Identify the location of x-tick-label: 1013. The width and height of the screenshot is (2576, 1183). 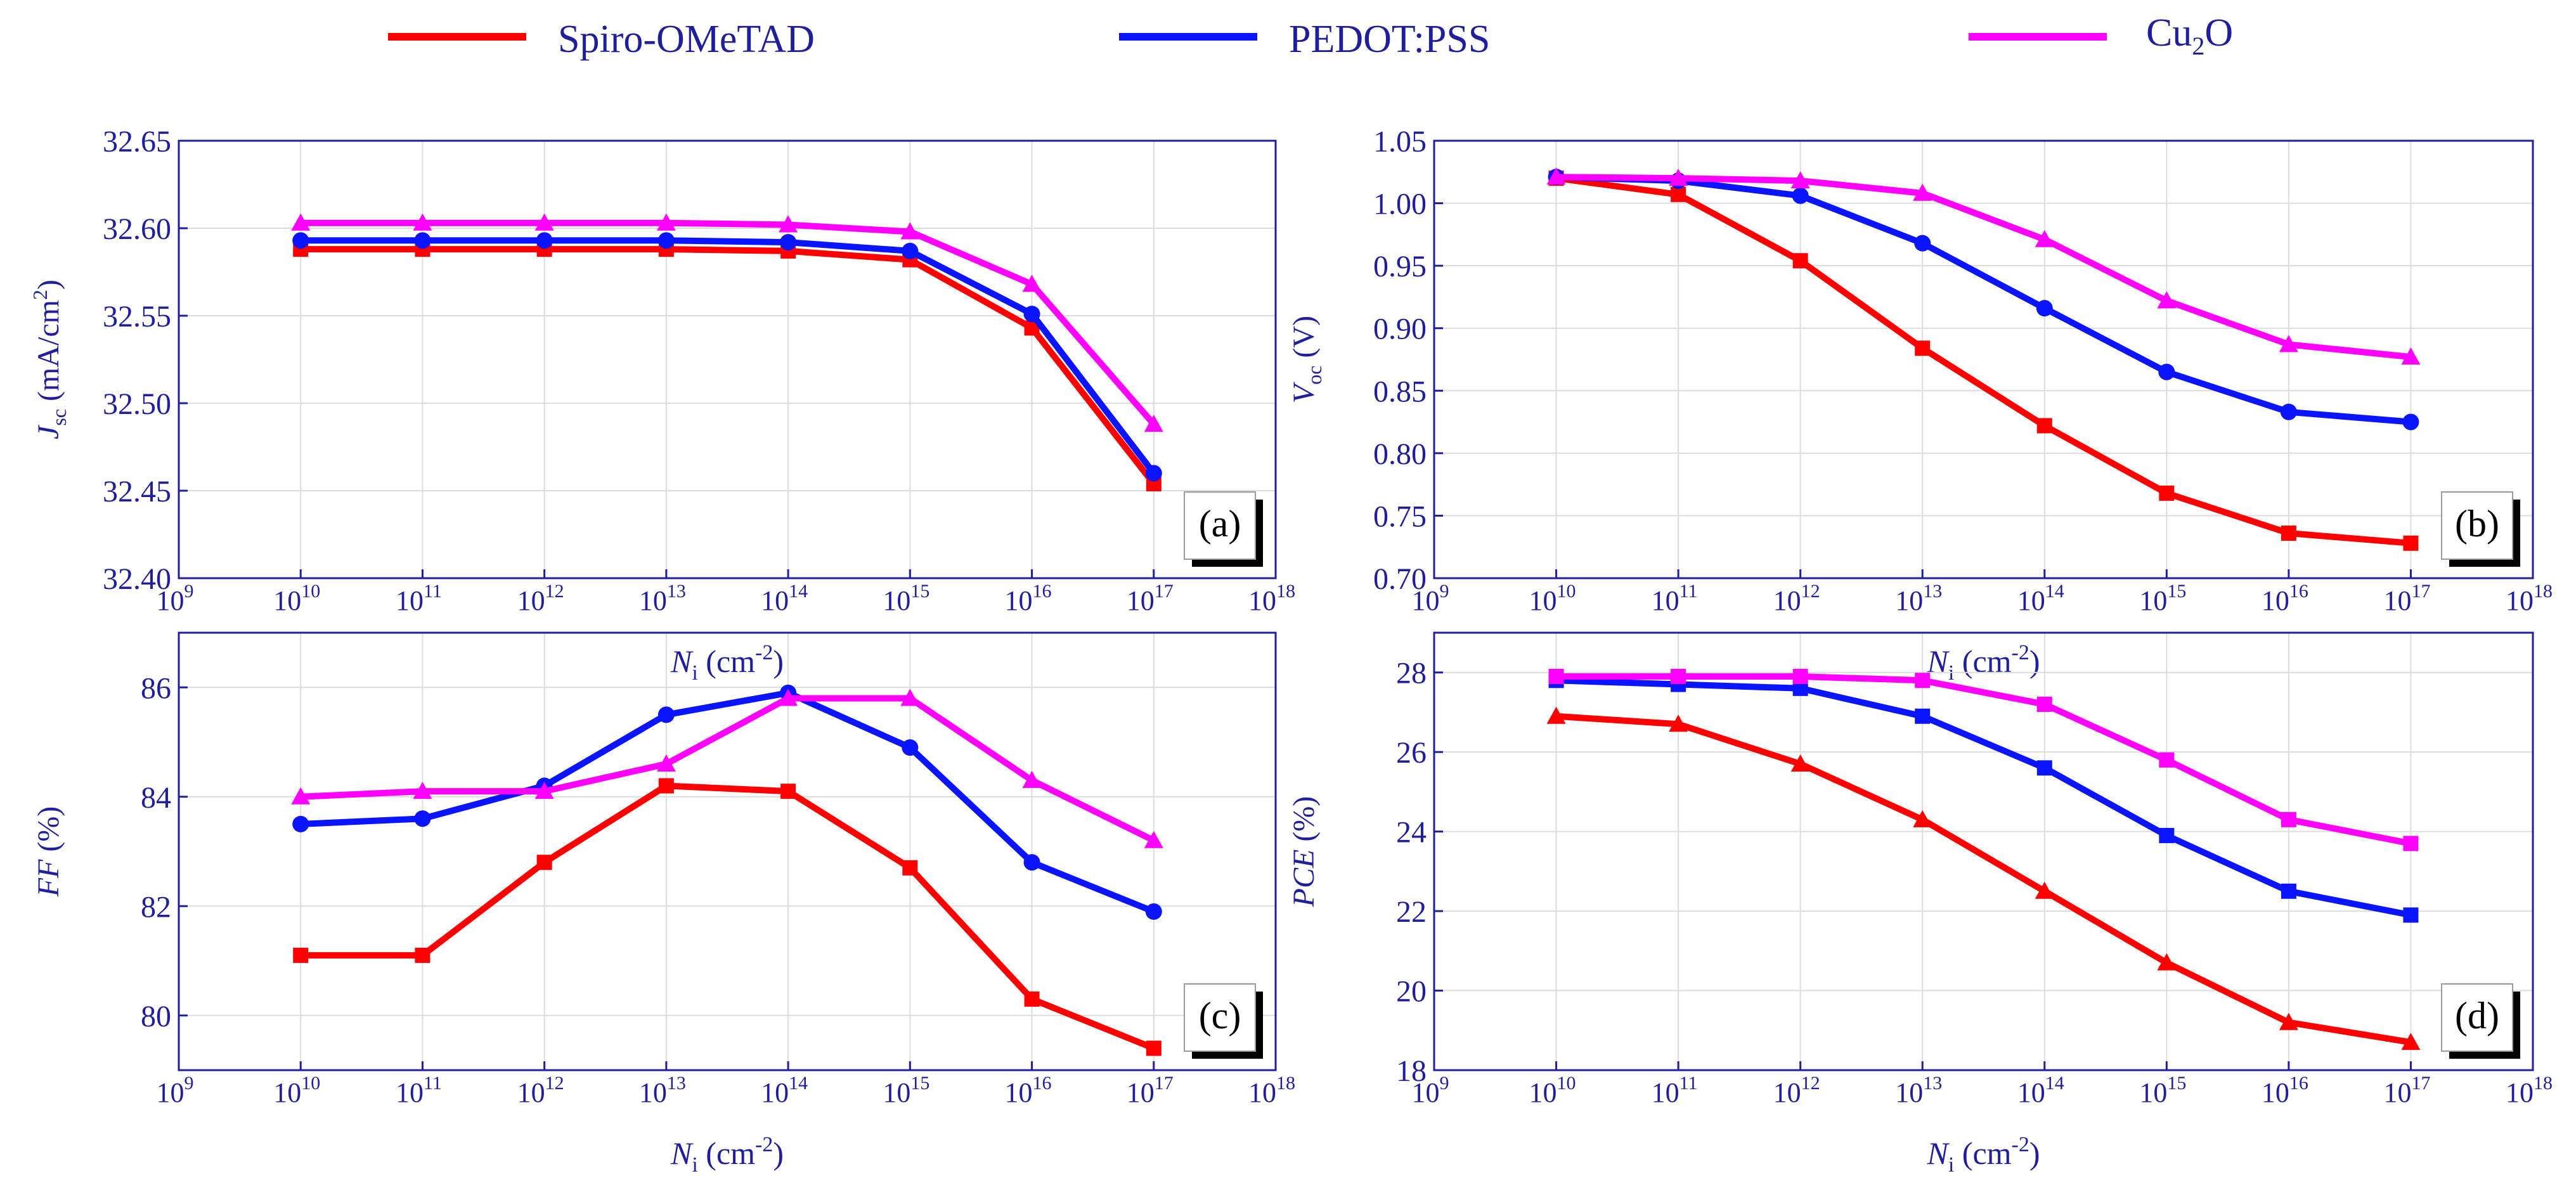
(662, 599).